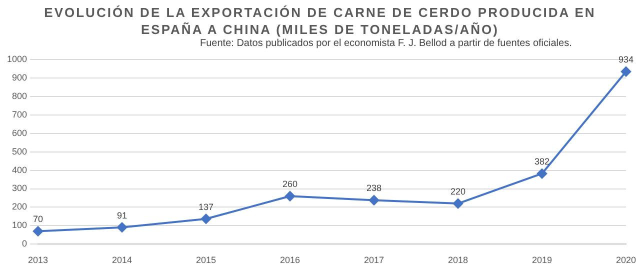 Image resolution: width=640 pixels, height=275 pixels. Describe the element at coordinates (290, 260) in the screenshot. I see `x-tick-label: 2016` at that location.